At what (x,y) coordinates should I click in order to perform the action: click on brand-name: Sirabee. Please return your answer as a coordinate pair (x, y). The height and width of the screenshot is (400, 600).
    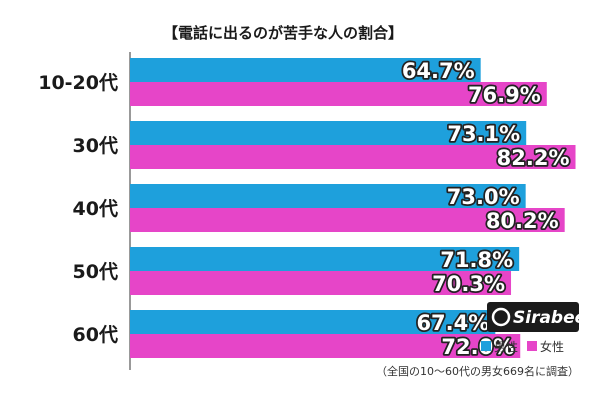
    Looking at the image, I should click on (549, 318).